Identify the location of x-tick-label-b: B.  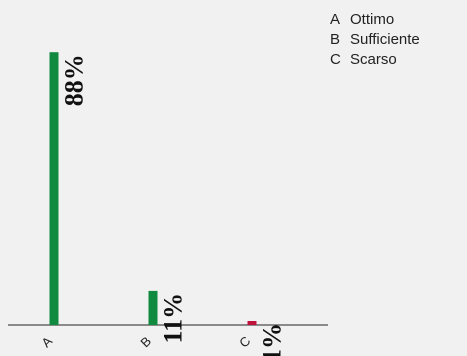
(145, 341).